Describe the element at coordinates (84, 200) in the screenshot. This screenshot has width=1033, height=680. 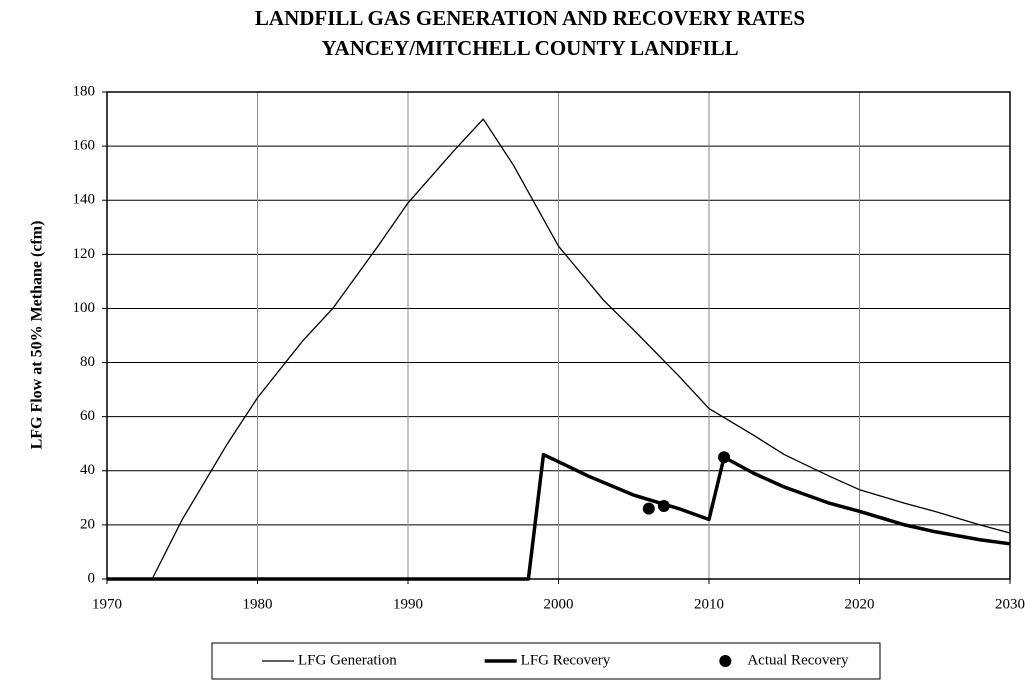
I see `y-tick-label: 140` at that location.